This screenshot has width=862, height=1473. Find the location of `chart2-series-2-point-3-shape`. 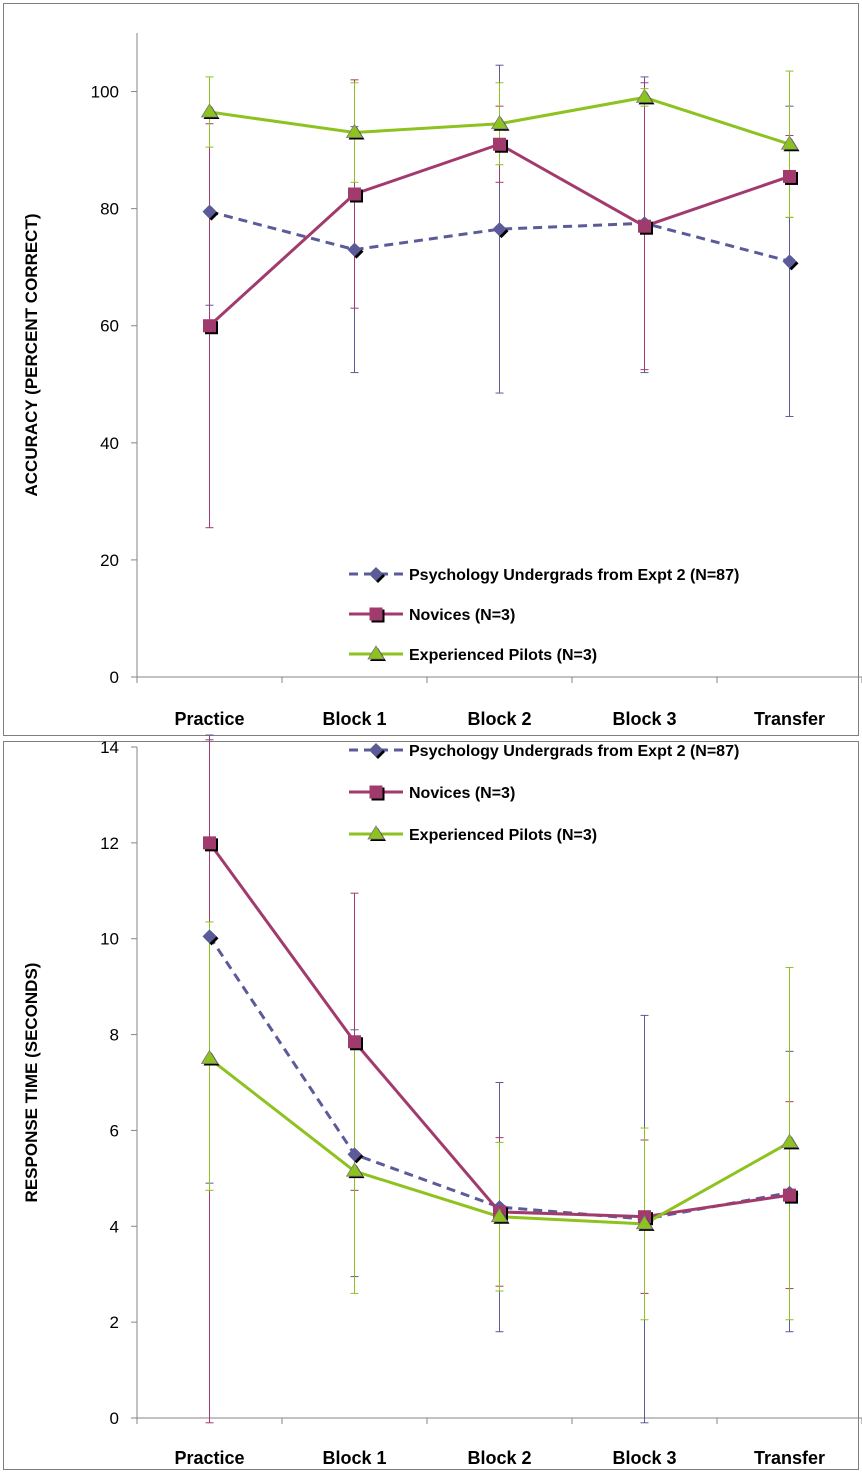

chart2-series-2-point-3-shape is located at coordinates (644, 1222).